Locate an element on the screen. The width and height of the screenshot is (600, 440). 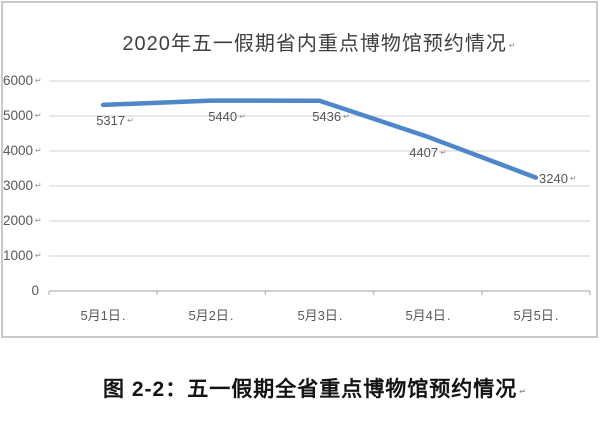
y-tick-text: 6000 is located at coordinates (18, 80).